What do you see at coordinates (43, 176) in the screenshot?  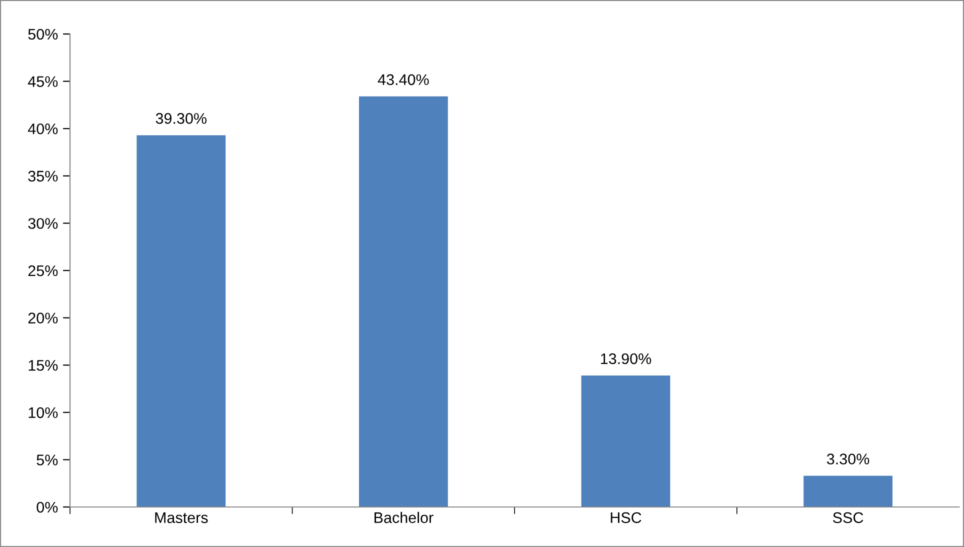 I see `y-tick-label: 35%` at bounding box center [43, 176].